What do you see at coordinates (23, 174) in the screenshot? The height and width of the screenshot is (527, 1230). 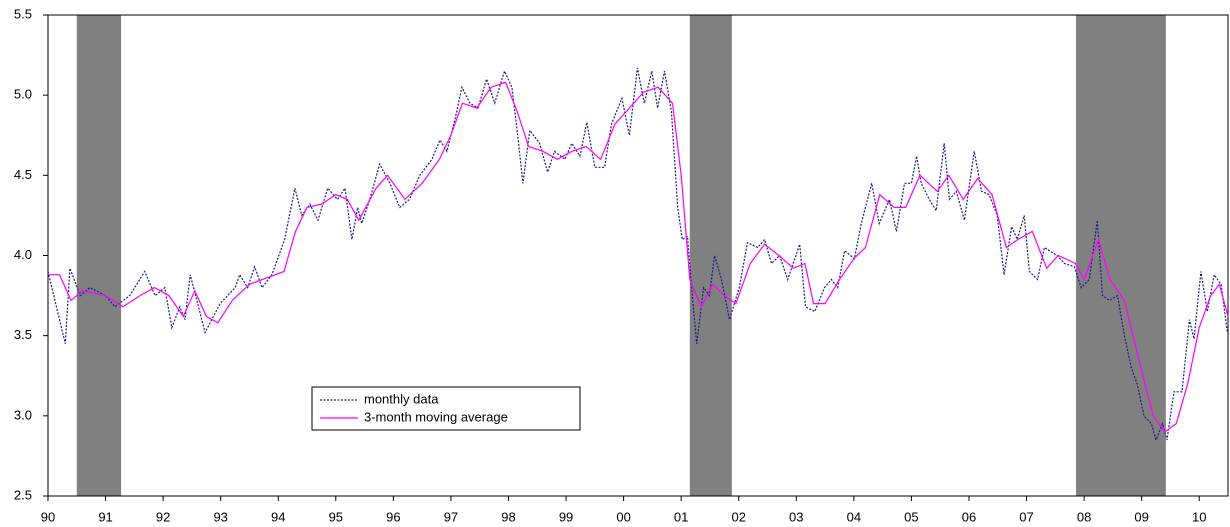 I see `y-tick-label: 4.5` at bounding box center [23, 174].